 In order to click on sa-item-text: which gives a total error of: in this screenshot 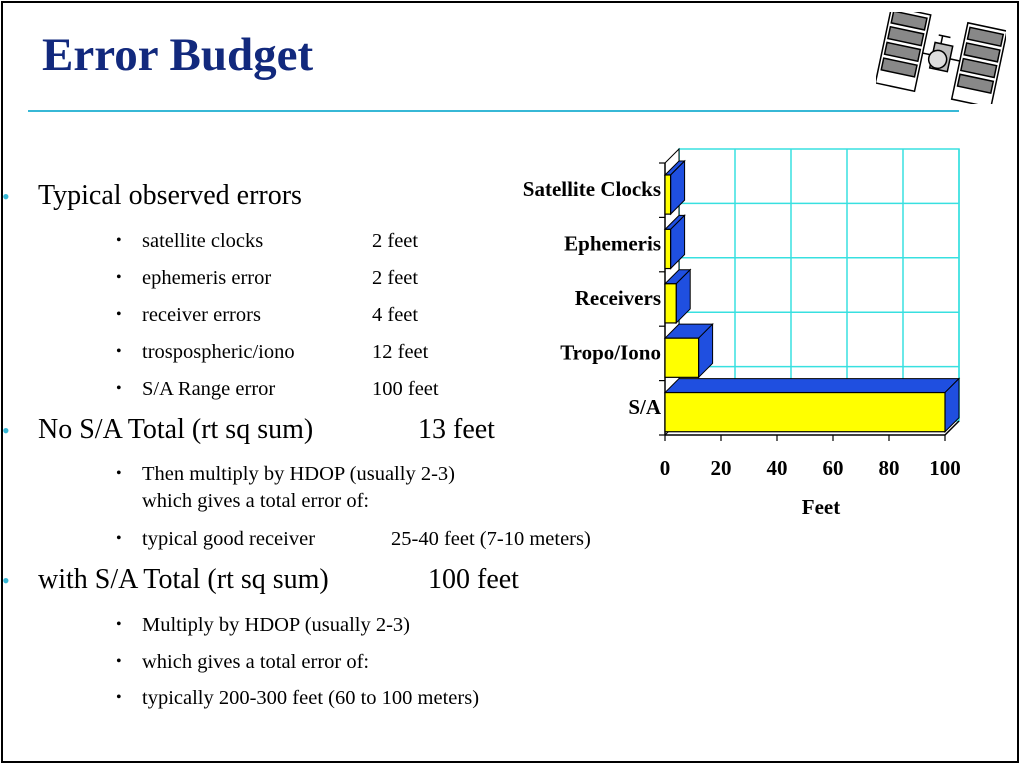, I will do `click(256, 662)`.